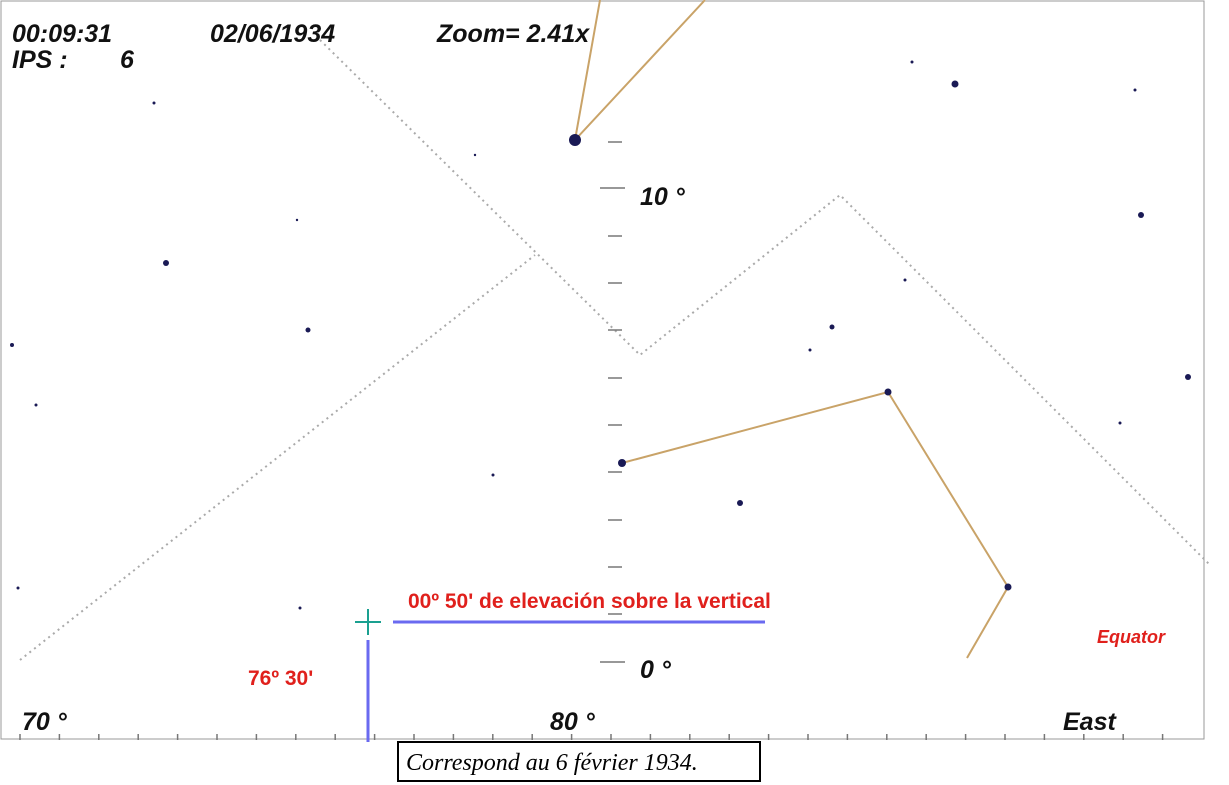 Image resolution: width=1229 pixels, height=785 pixels. Describe the element at coordinates (272, 34) in the screenshot. I see `date: 02/06/1934` at that location.